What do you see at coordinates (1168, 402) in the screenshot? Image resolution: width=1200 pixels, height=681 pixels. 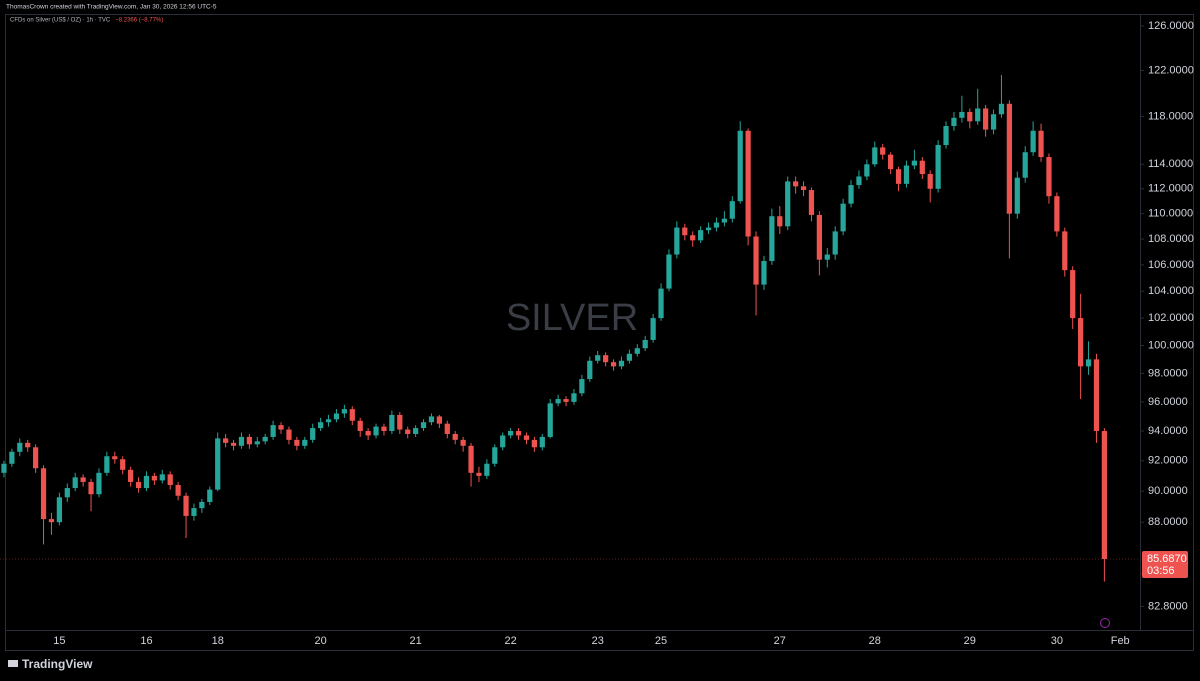 I see `y-tick-label: 96.0000` at bounding box center [1168, 402].